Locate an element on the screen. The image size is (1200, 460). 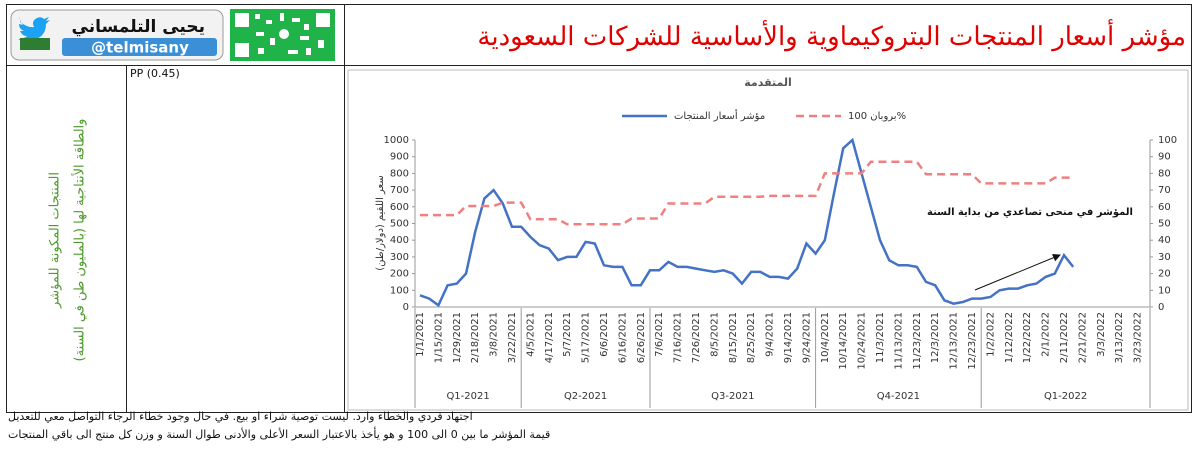
x-tick-label: 7/16/2021 is located at coordinates (678, 337).